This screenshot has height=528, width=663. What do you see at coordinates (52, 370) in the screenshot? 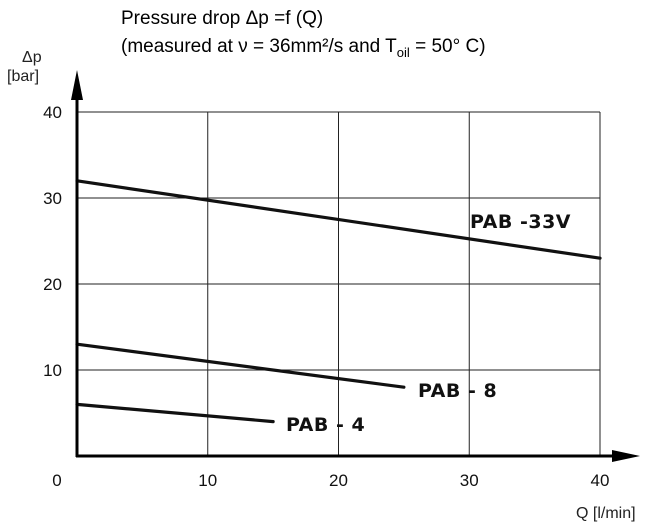
I see `y-tick-label-10: 10` at bounding box center [52, 370].